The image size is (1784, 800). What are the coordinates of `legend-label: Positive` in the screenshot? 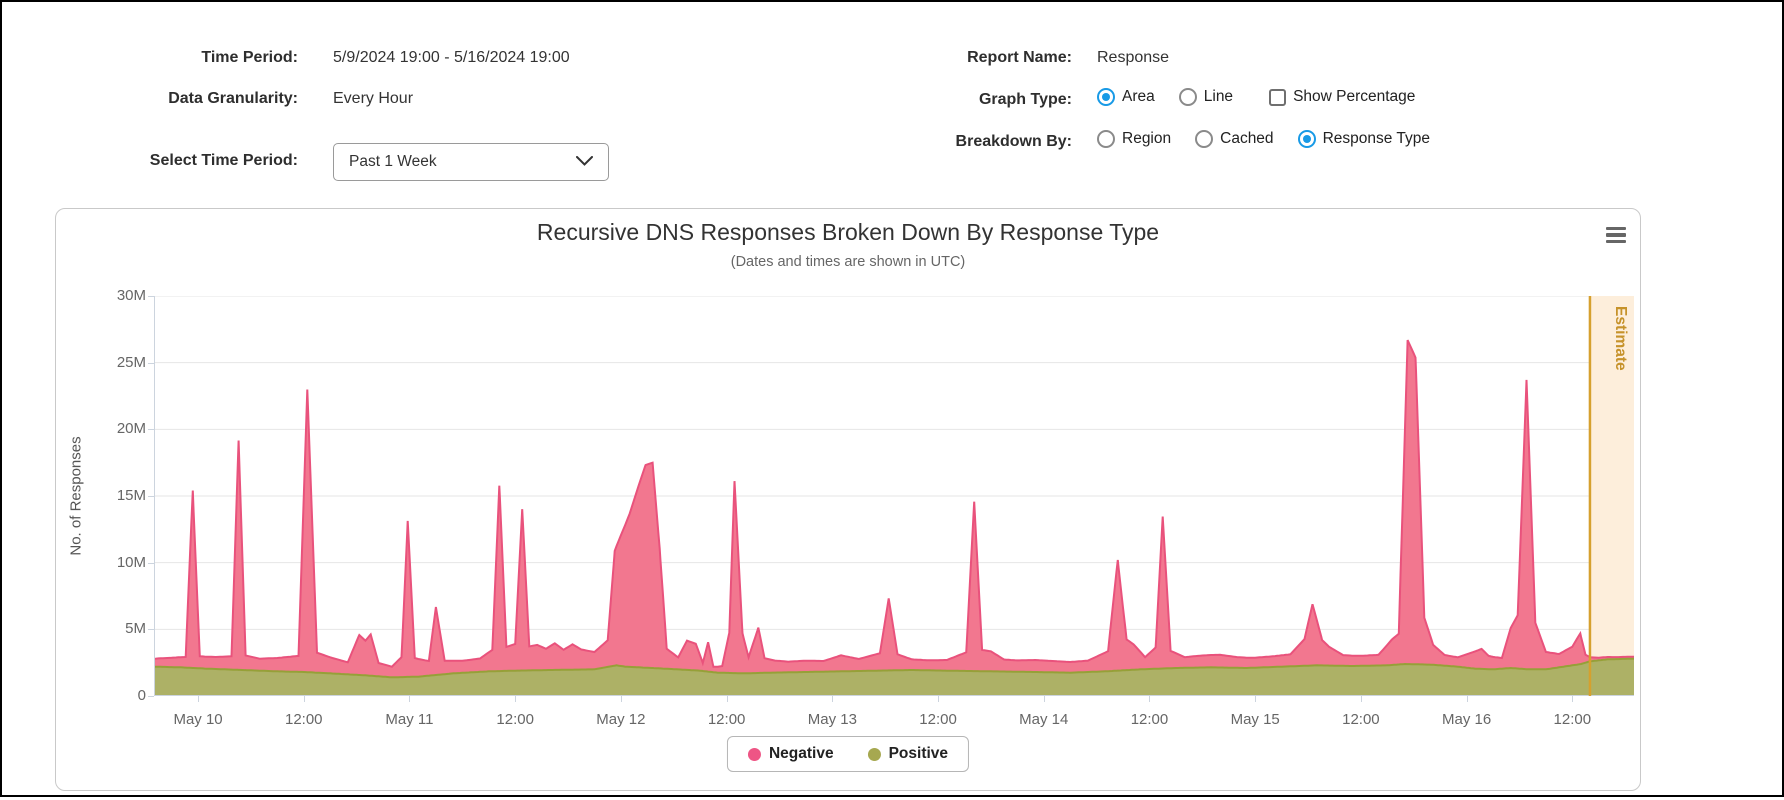 It's located at (918, 753).